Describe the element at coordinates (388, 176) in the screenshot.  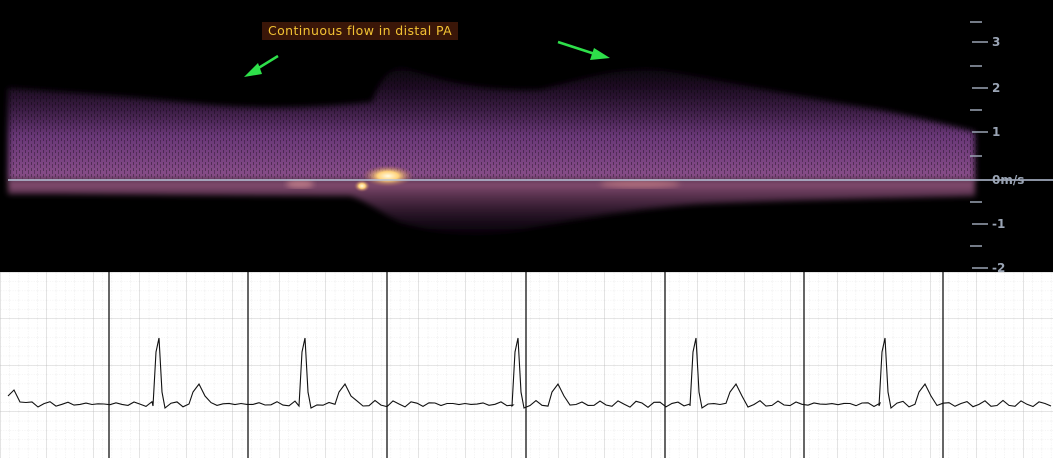
I see `spectral-hotspot` at that location.